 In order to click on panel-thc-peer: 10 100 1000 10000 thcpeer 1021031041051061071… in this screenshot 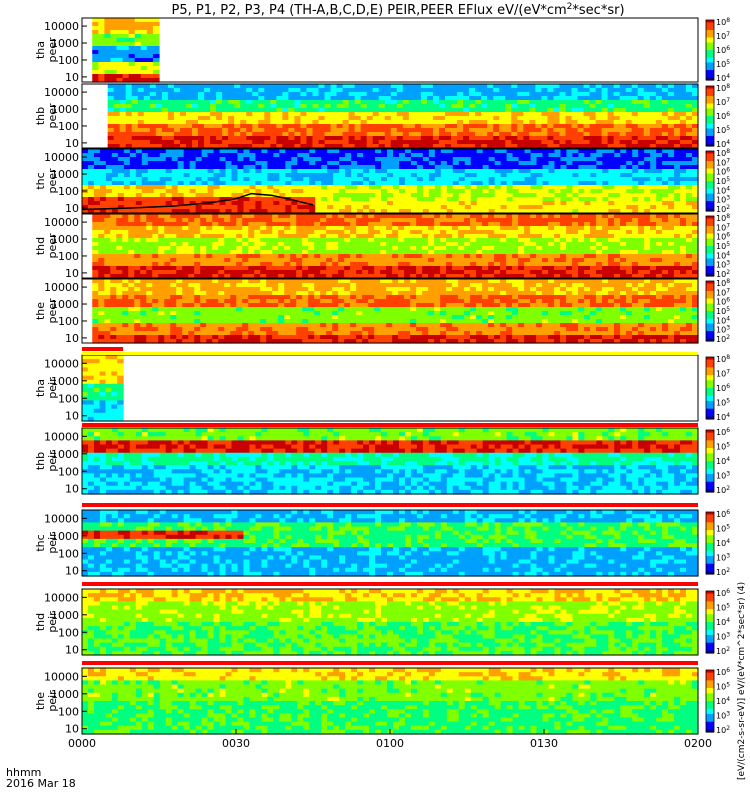, I will do `click(382, 181)`.